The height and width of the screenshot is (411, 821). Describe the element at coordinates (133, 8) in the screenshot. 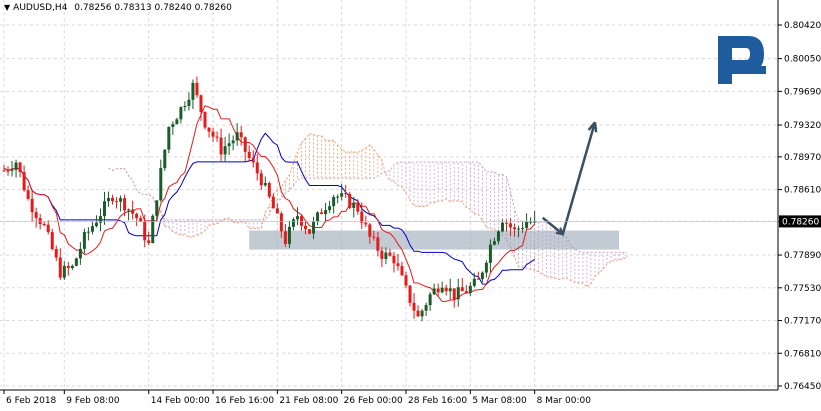

I see `high-value: 0.78313` at that location.